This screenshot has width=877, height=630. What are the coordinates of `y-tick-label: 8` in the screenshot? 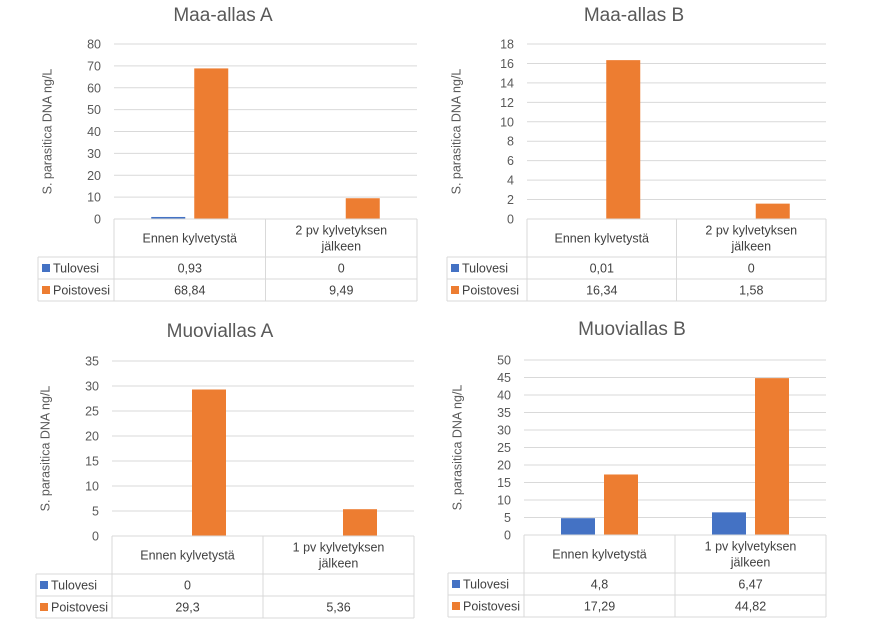 It's located at (510, 142).